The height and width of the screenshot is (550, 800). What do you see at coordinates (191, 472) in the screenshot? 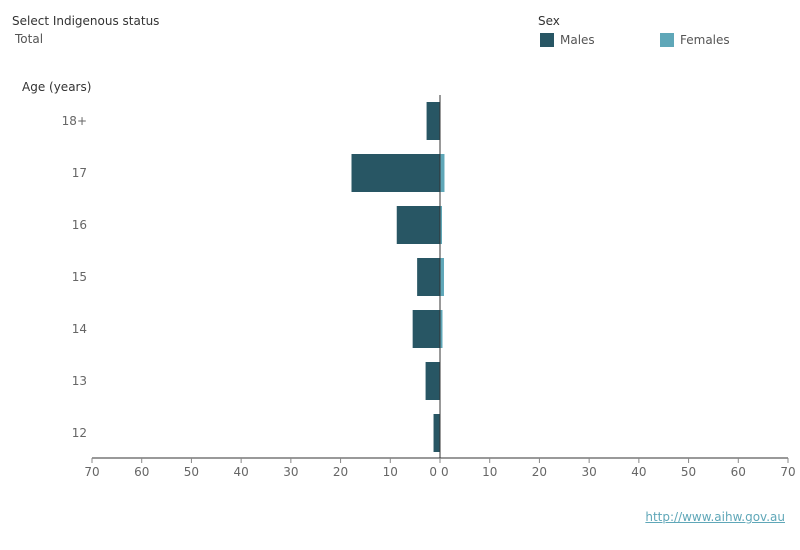
I see `x-tick-label-left-50: 50` at bounding box center [191, 472].